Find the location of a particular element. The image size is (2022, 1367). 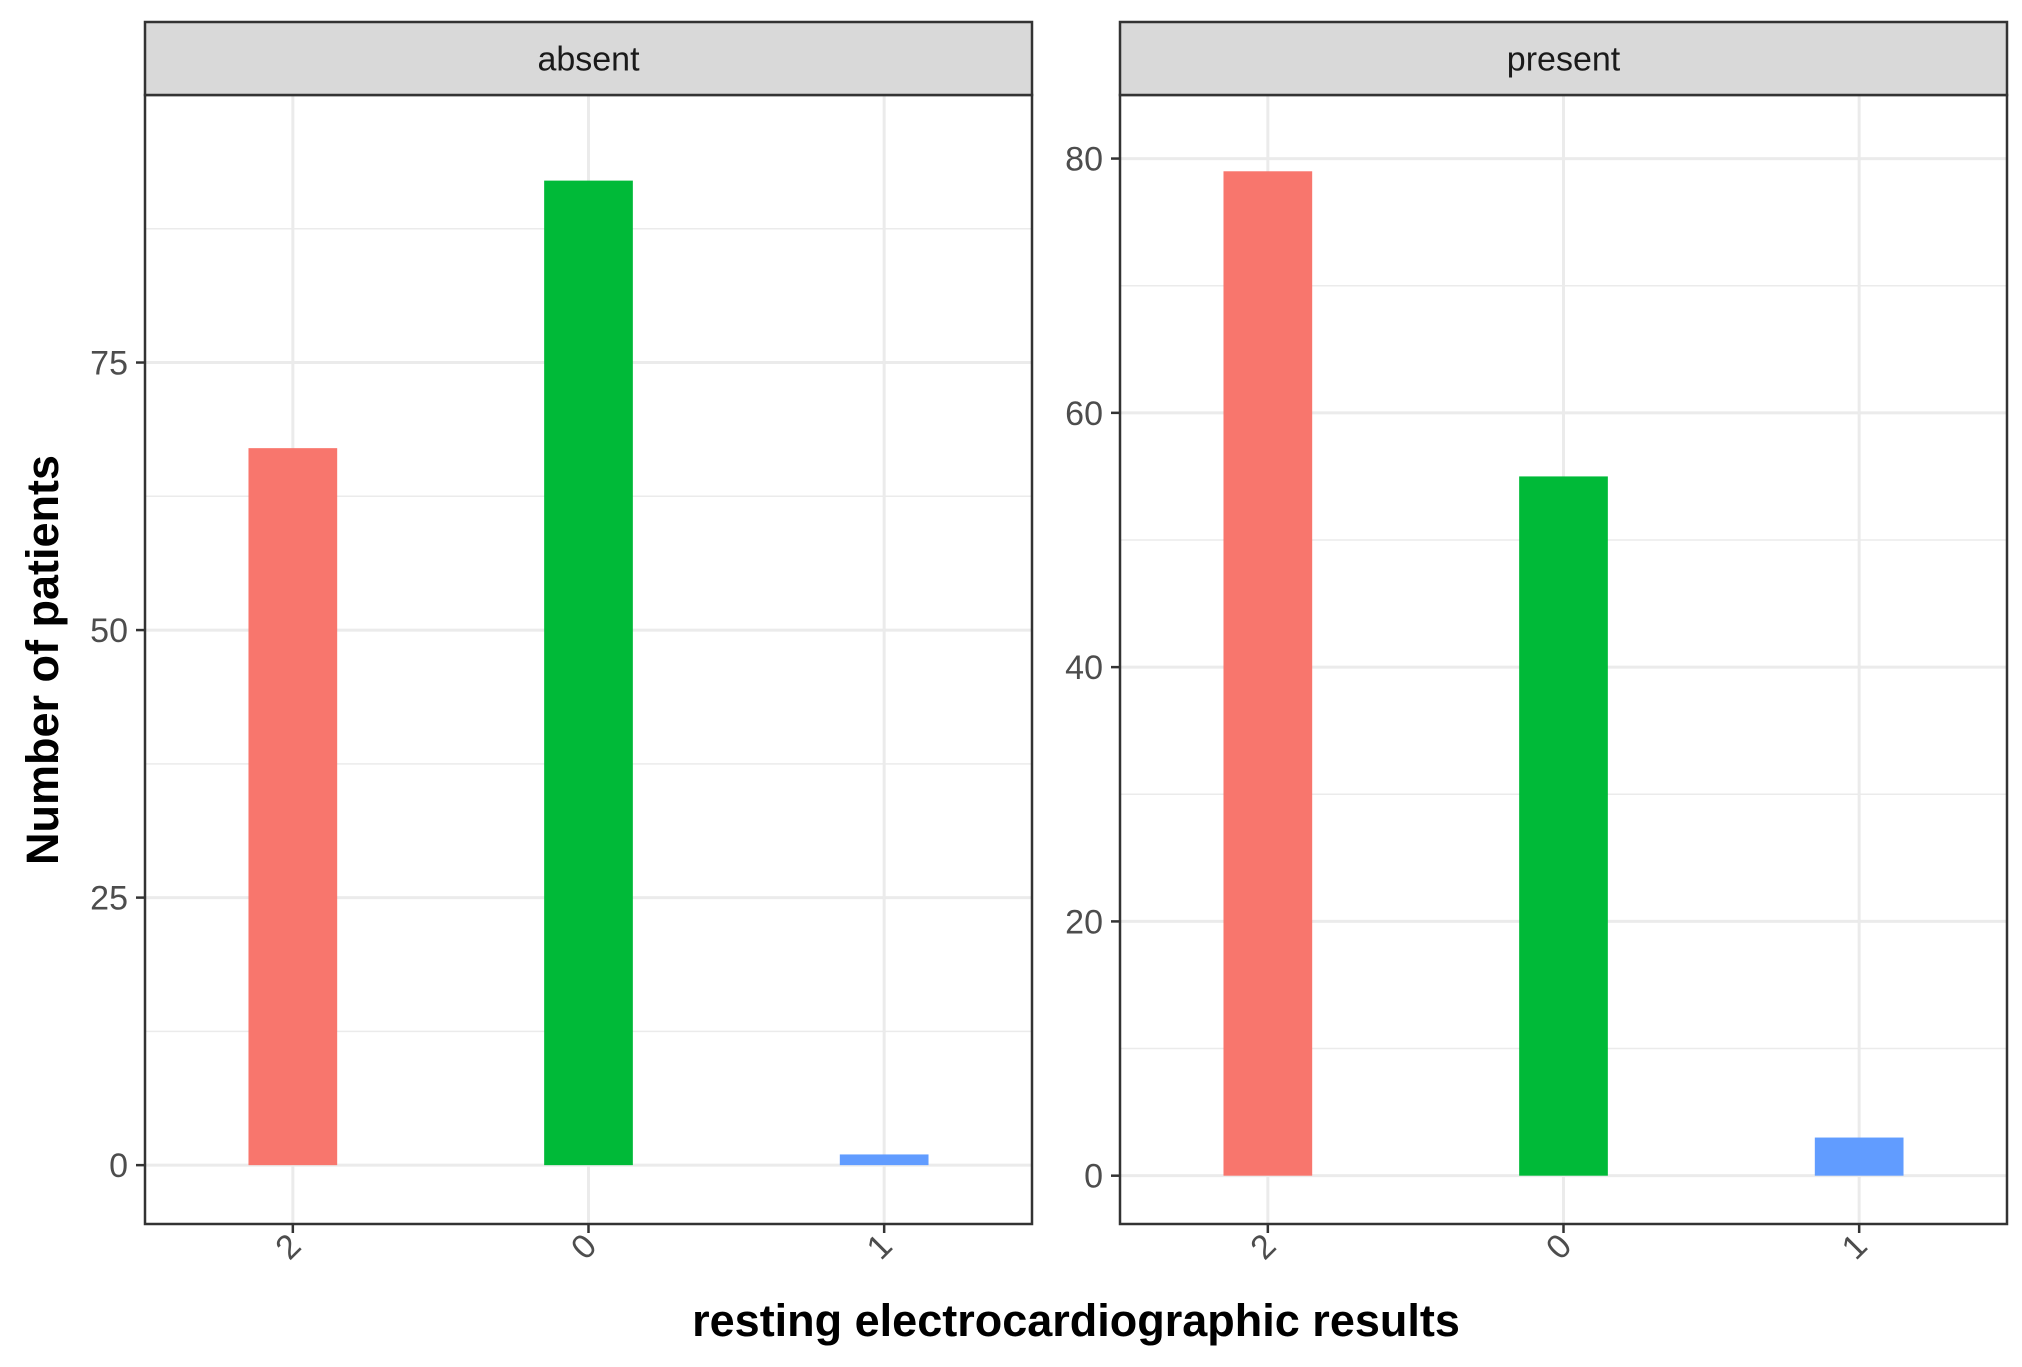

facet-strip-label: absent is located at coordinates (588, 60).